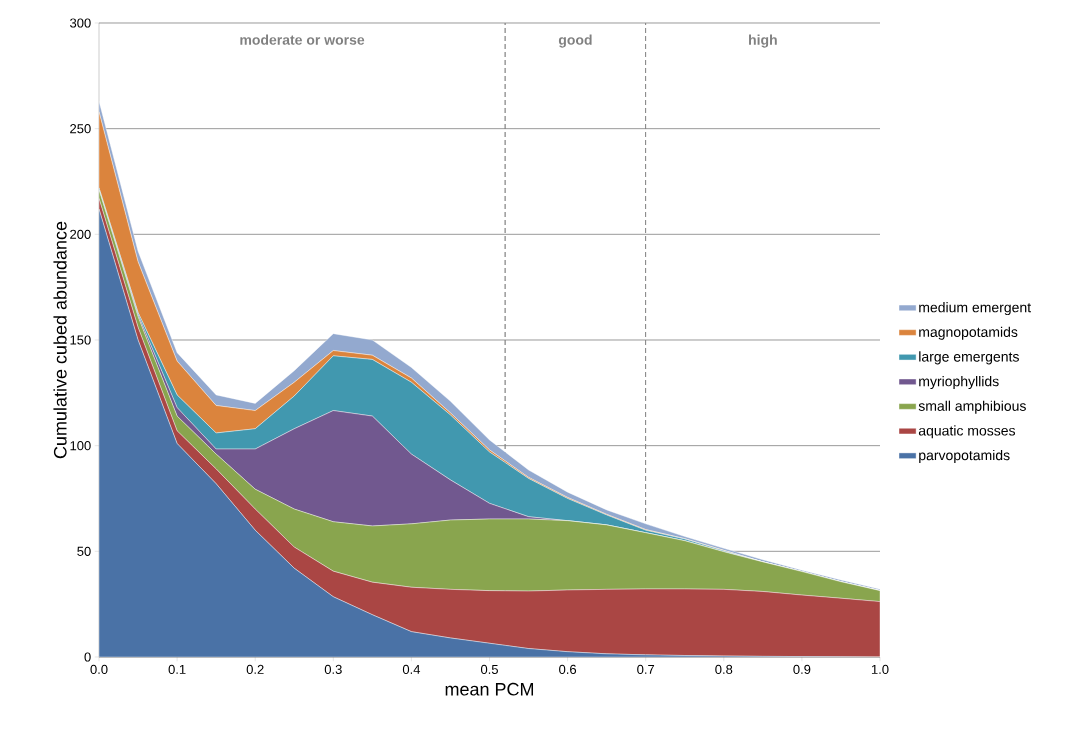 The image size is (1077, 736). I want to click on x-axis-title: mean PCM, so click(489, 689).